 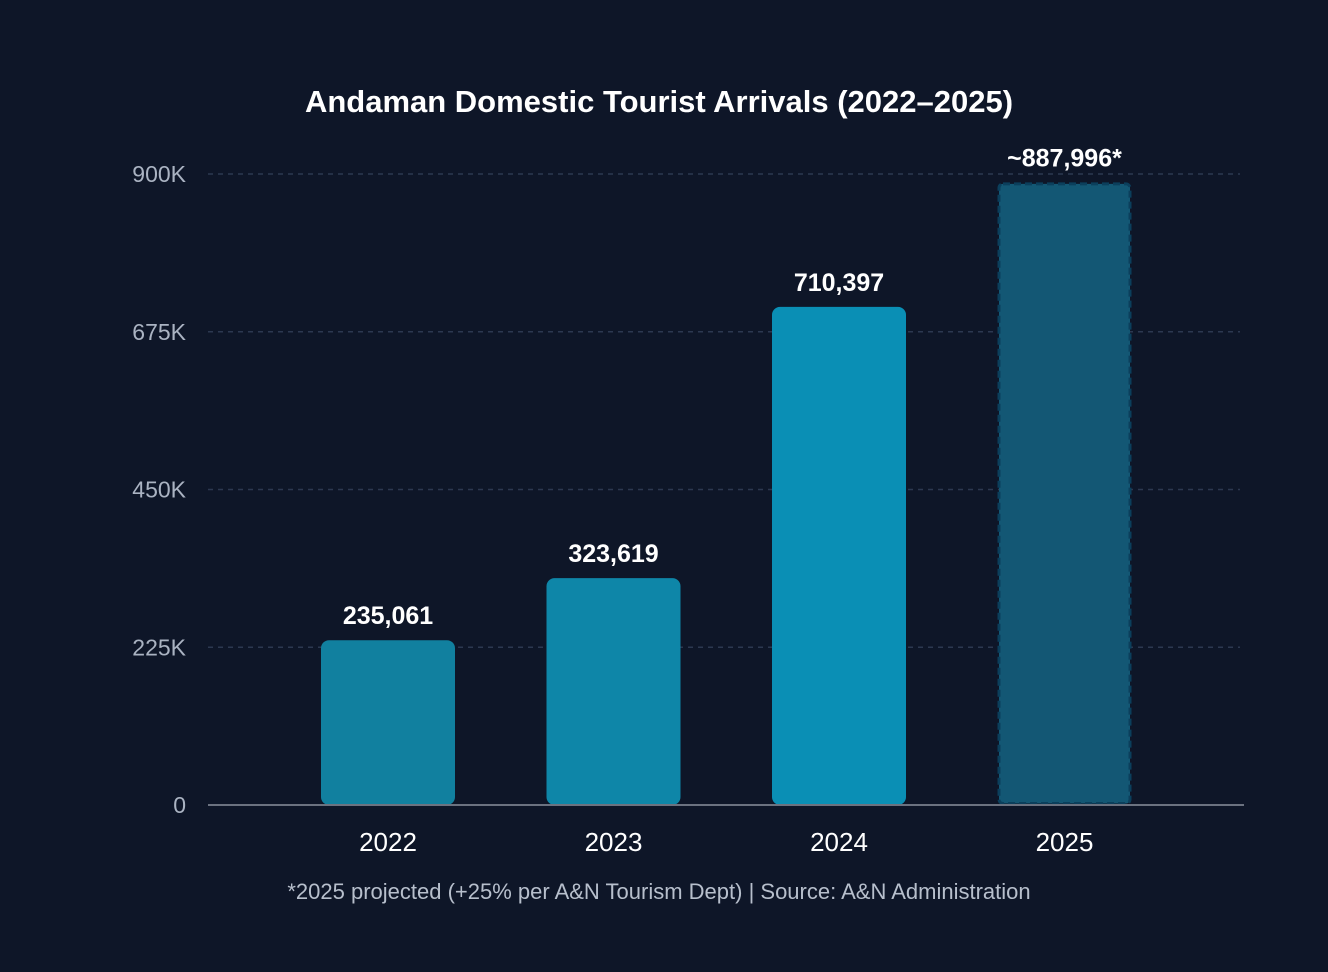 I want to click on x-axis-categories: 2022 2023 2024 2025, so click(x=726, y=842).